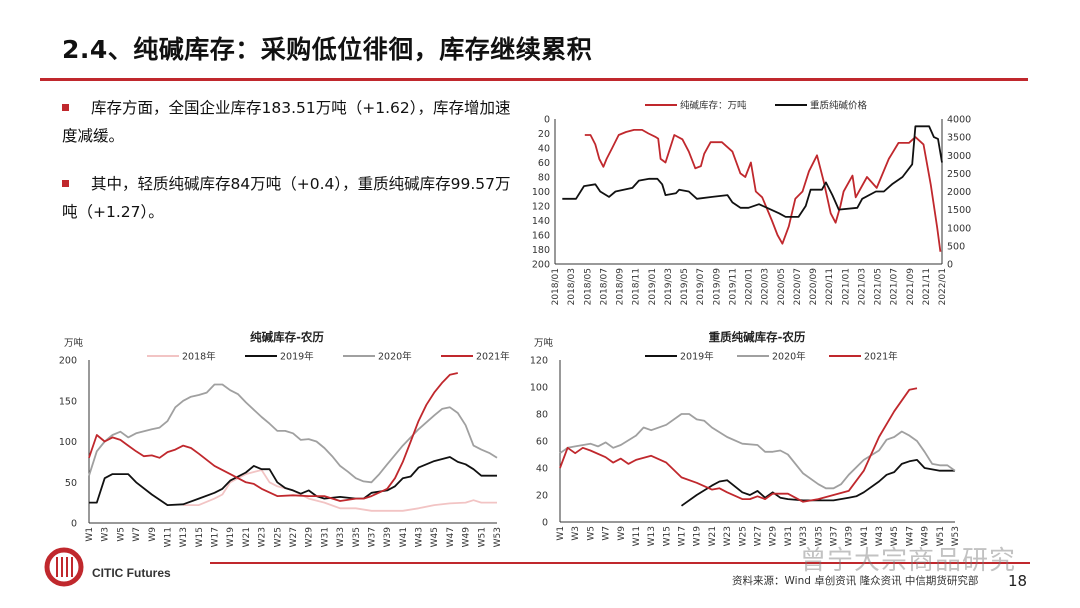 This screenshot has width=1080, height=608. I want to click on legend-label: 纯碱库存：万吨, so click(713, 106).